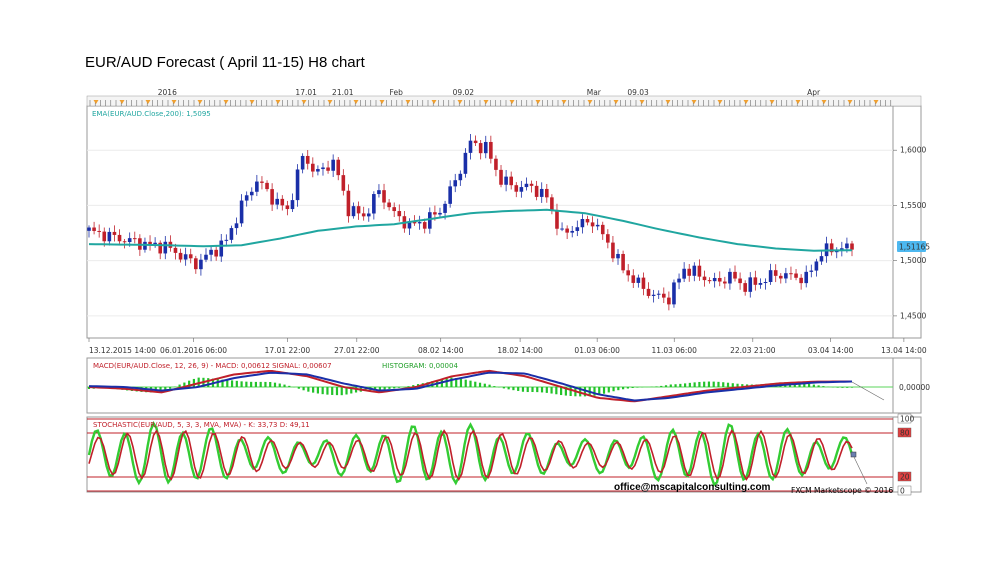 The height and width of the screenshot is (568, 1000). Describe the element at coordinates (343, 92) in the screenshot. I see `month-label: 21.01` at that location.